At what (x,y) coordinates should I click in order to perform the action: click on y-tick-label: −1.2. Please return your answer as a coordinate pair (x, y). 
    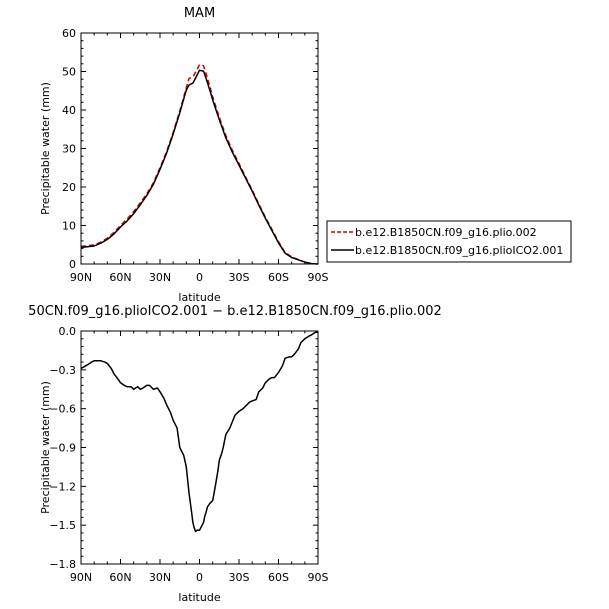
    Looking at the image, I should click on (62, 486).